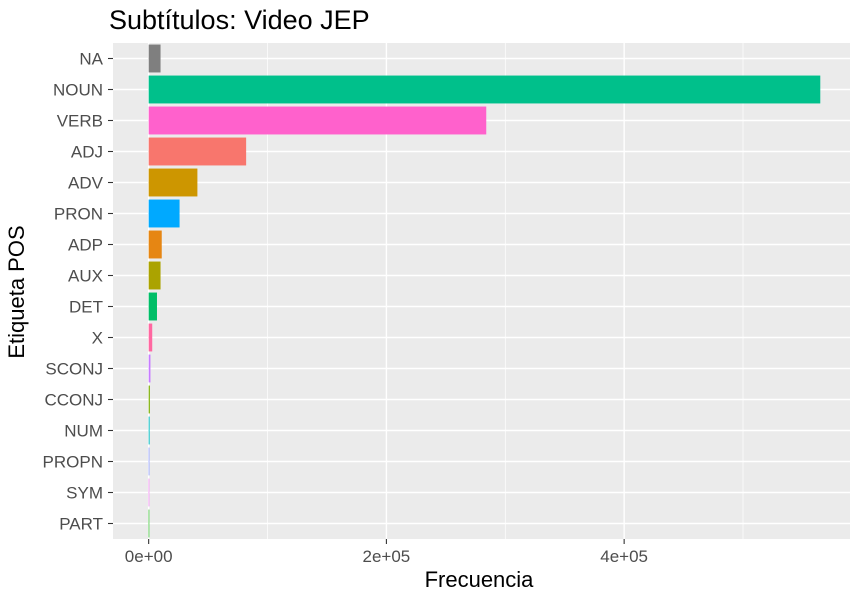 The width and height of the screenshot is (858, 600). Describe the element at coordinates (624, 556) in the screenshot. I see `x-tick-label: 4e+05` at that location.